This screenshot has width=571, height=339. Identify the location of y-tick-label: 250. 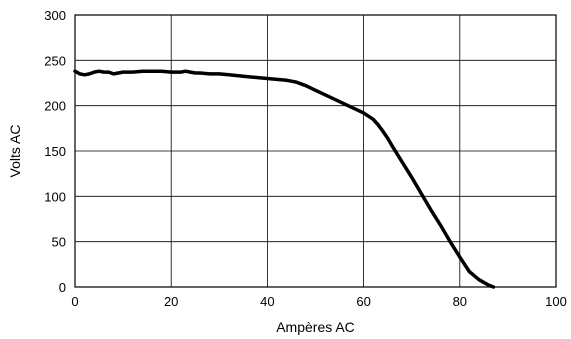
(55, 60).